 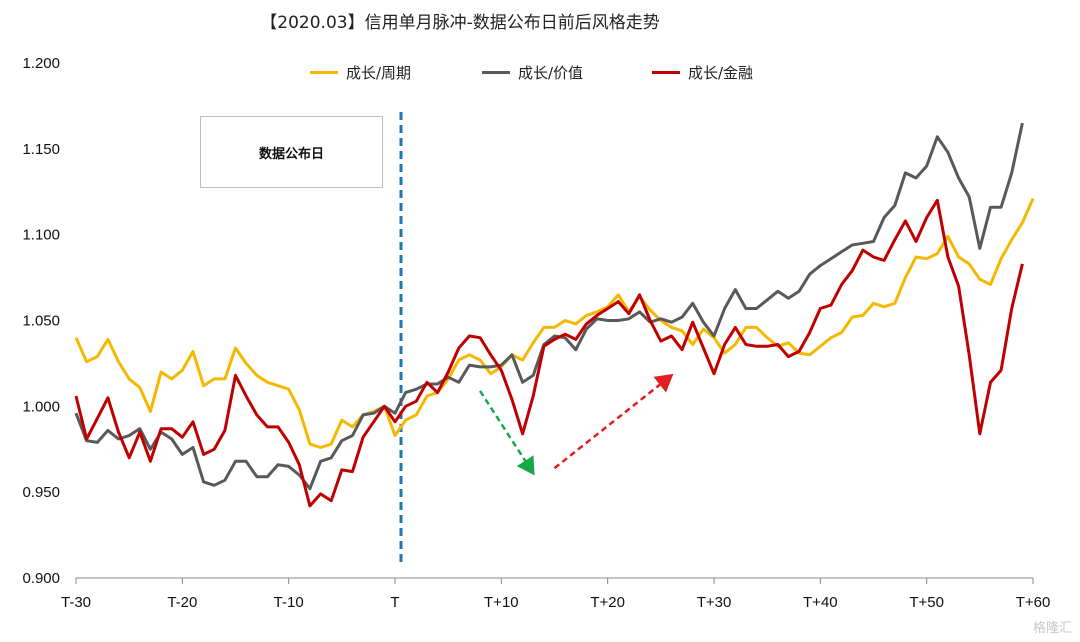 I want to click on legend-item-growth-financial: 成长/金融, so click(x=702, y=72).